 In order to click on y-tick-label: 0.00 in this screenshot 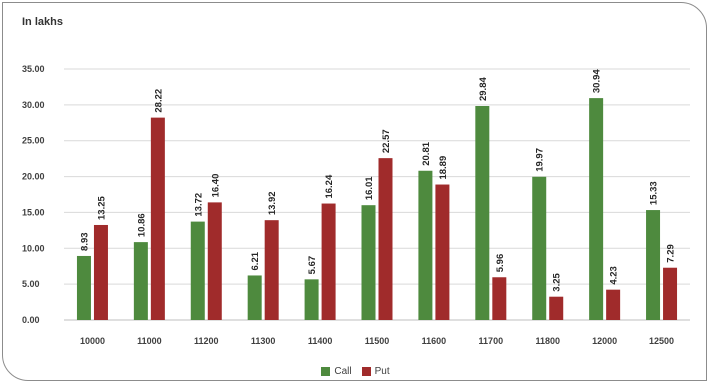, I will do `click(31, 320)`.